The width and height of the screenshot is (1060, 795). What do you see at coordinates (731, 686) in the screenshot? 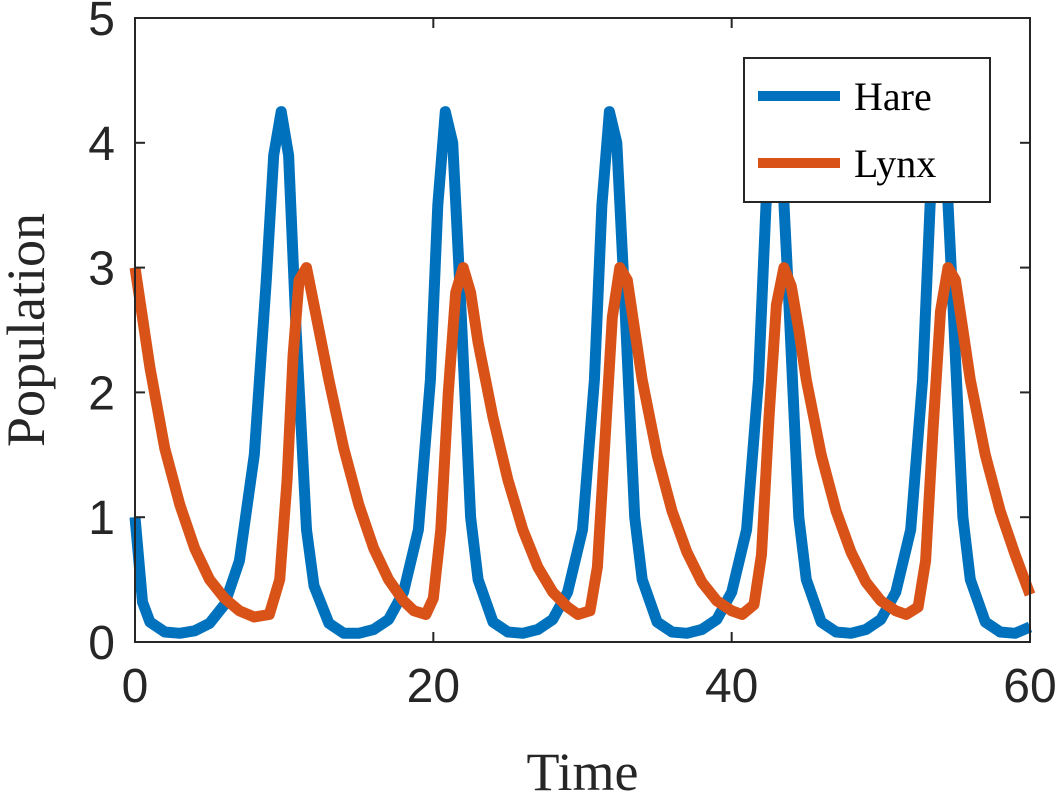
I see `x-tick-label-40: 40` at bounding box center [731, 686].